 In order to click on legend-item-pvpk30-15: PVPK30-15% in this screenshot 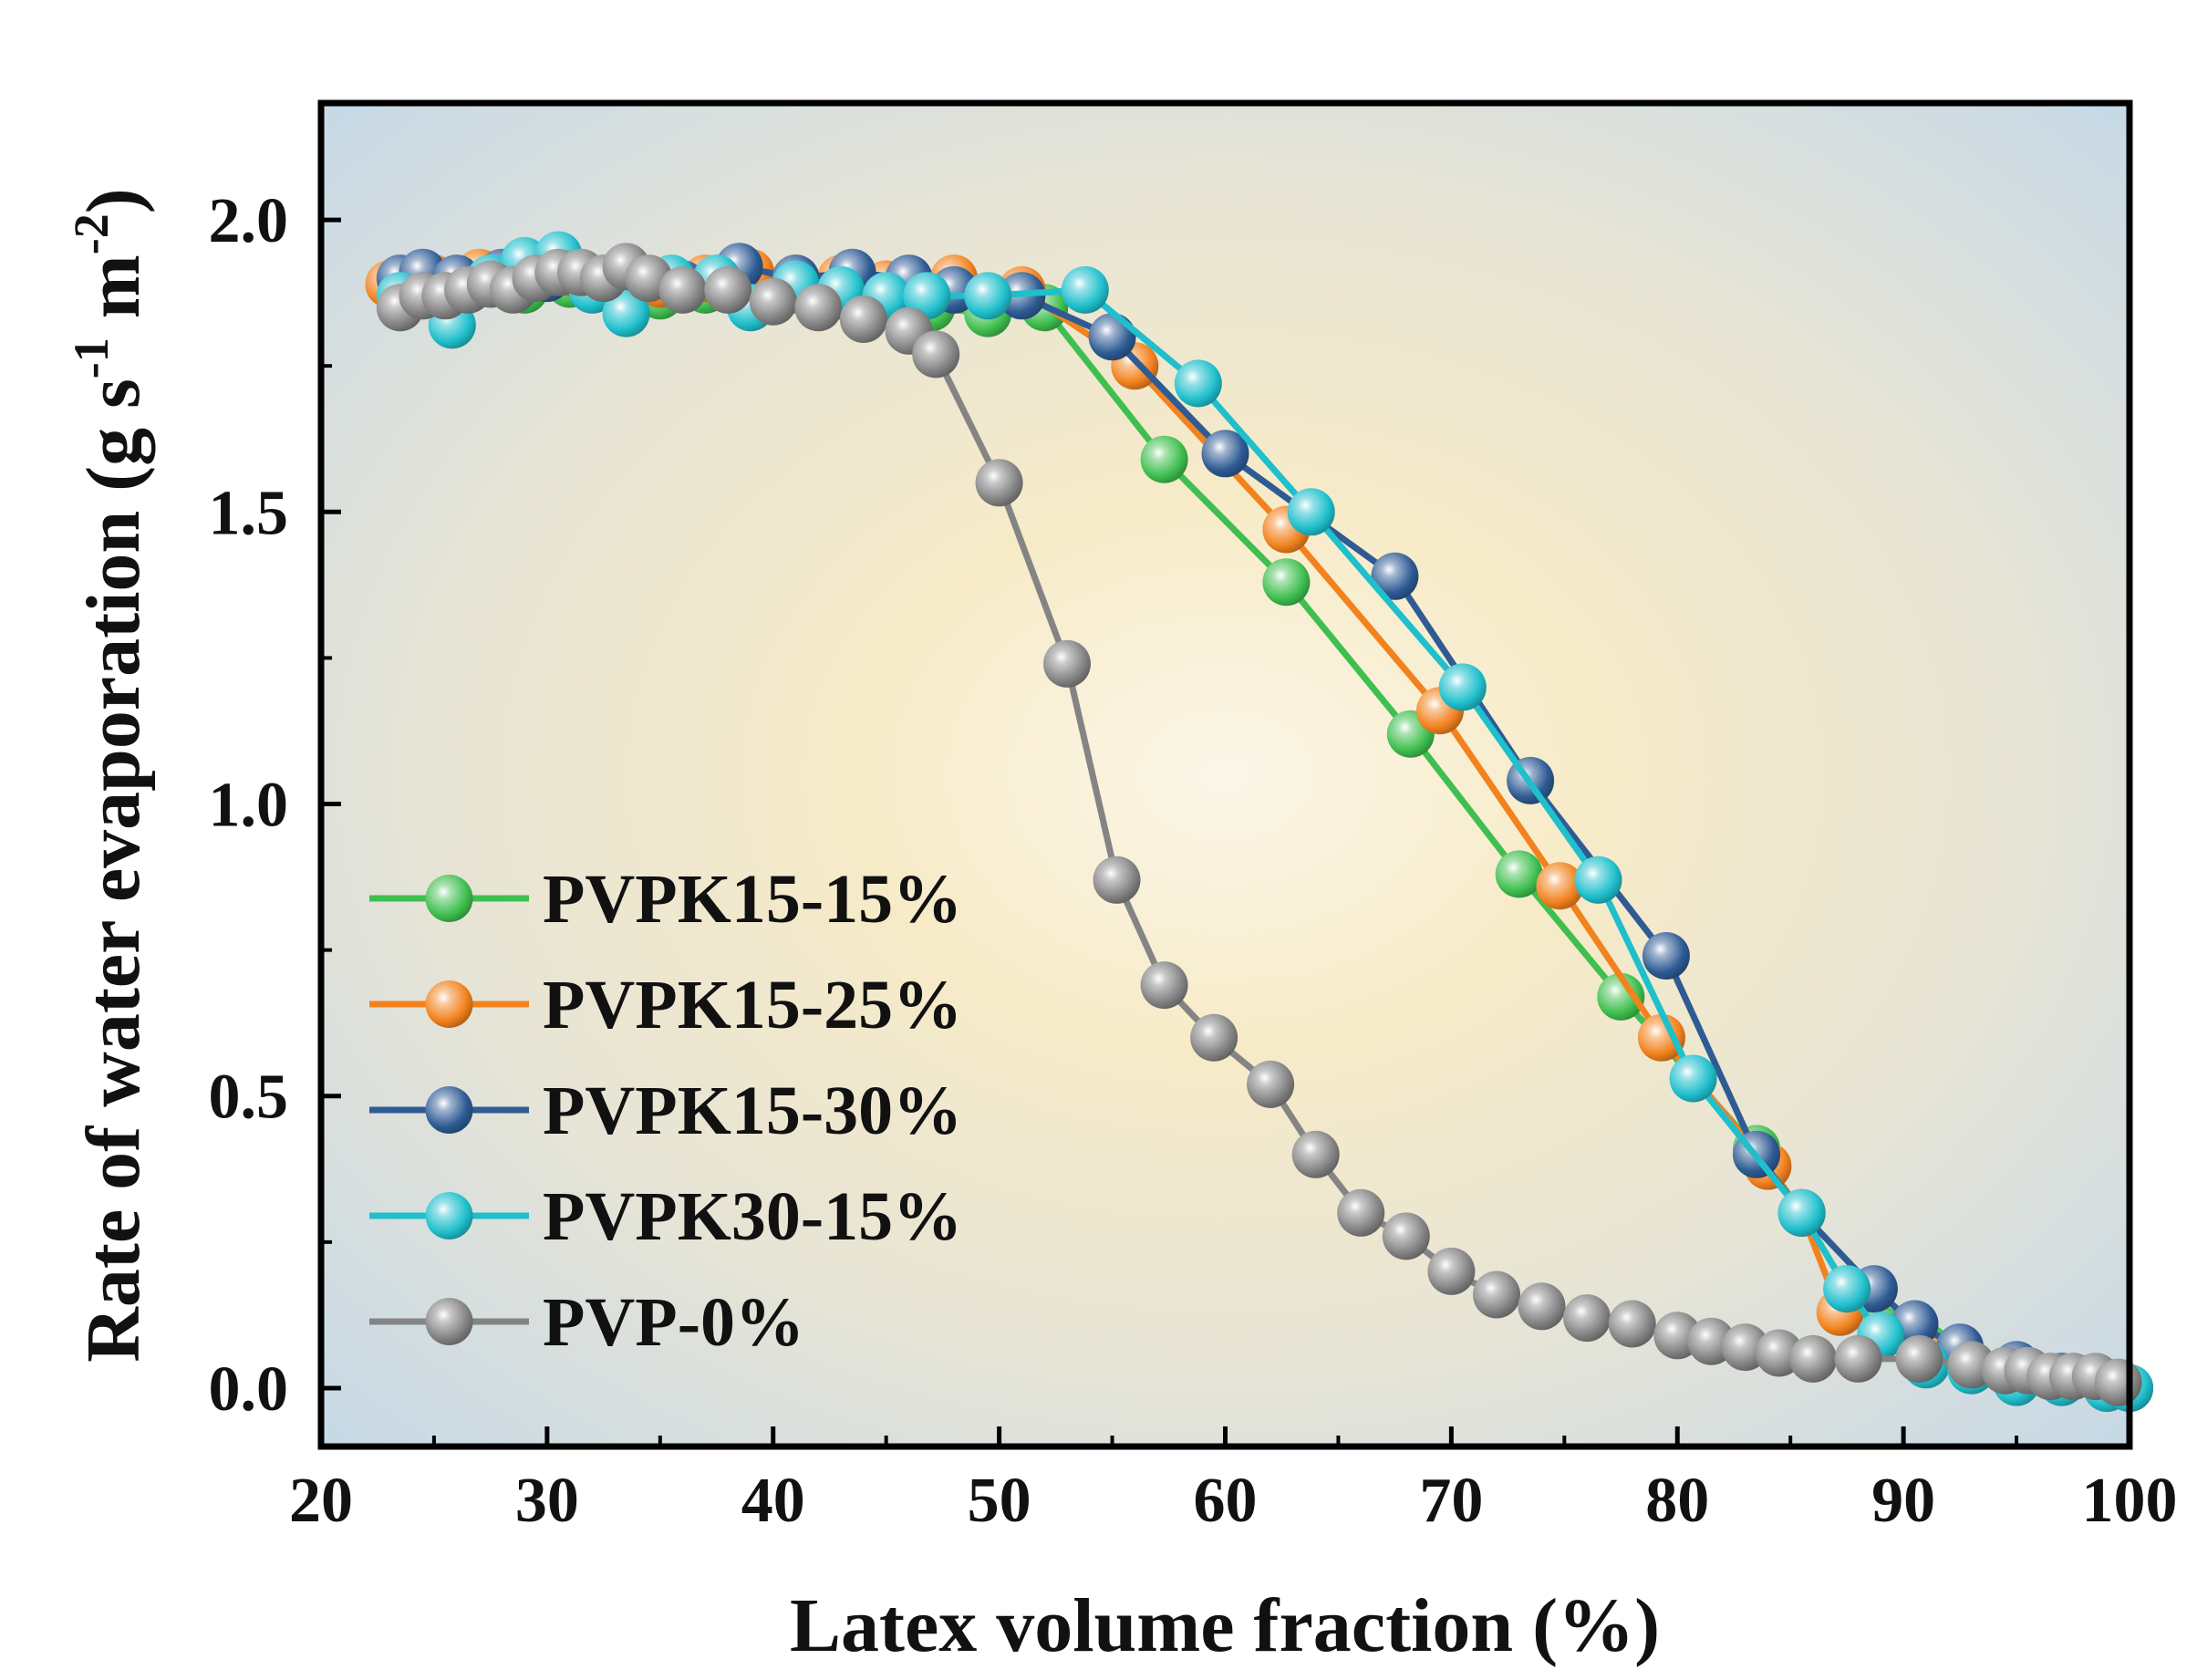, I will do `click(665, 1216)`.